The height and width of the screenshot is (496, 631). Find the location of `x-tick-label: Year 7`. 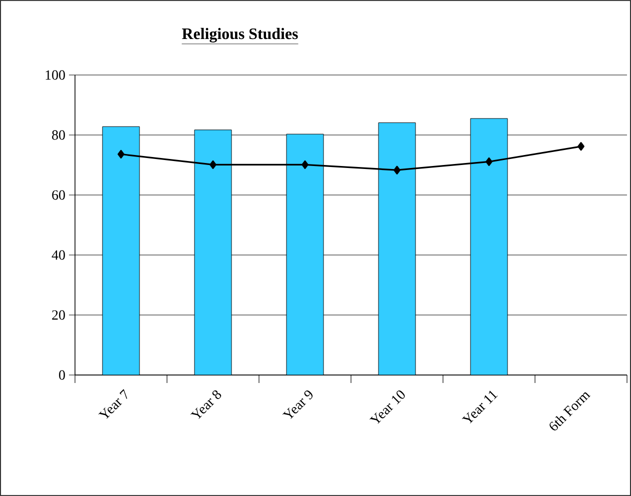

x-tick-label: Year 7 is located at coordinates (113, 404).